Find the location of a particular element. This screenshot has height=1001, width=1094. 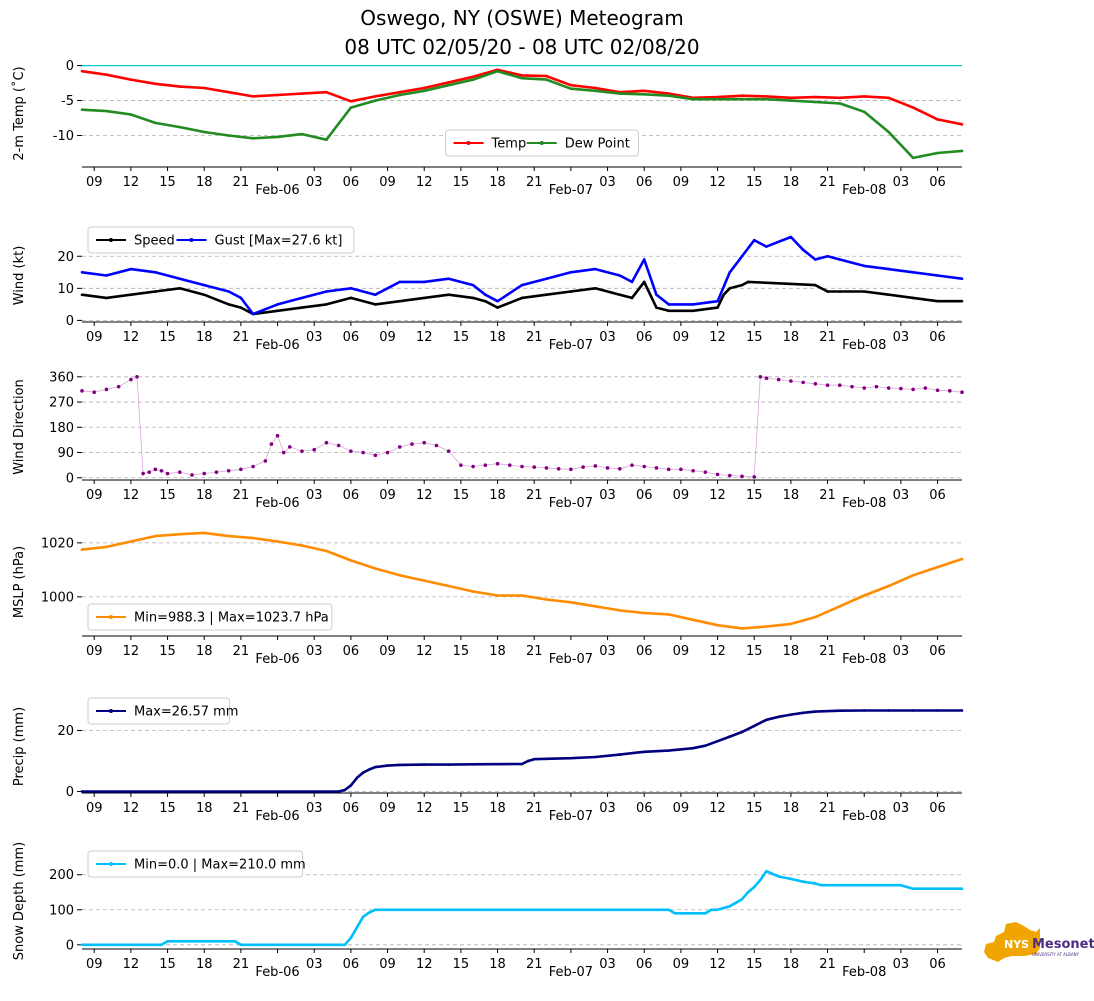

legend-label: Dew Point is located at coordinates (597, 144).